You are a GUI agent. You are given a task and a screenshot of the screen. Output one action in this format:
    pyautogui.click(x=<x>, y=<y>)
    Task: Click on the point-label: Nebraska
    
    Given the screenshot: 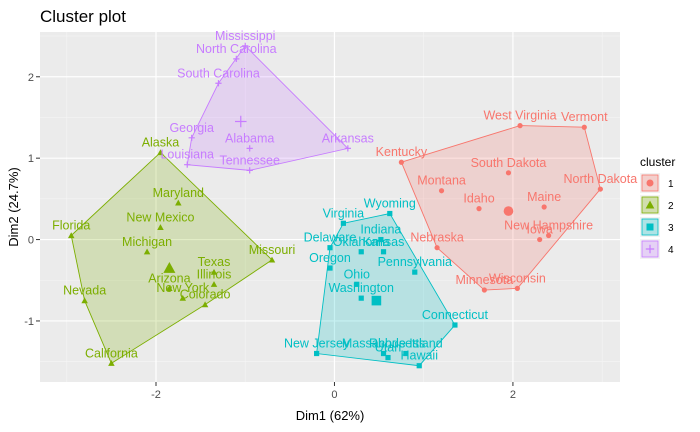 What is the action you would take?
    pyautogui.click(x=437, y=238)
    